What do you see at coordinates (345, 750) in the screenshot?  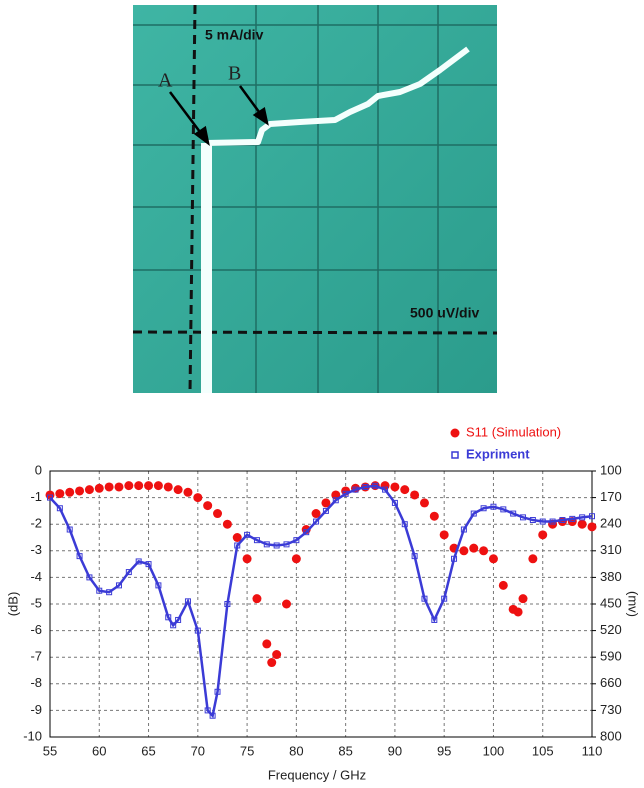 I see `x-tick-label: 85` at bounding box center [345, 750].